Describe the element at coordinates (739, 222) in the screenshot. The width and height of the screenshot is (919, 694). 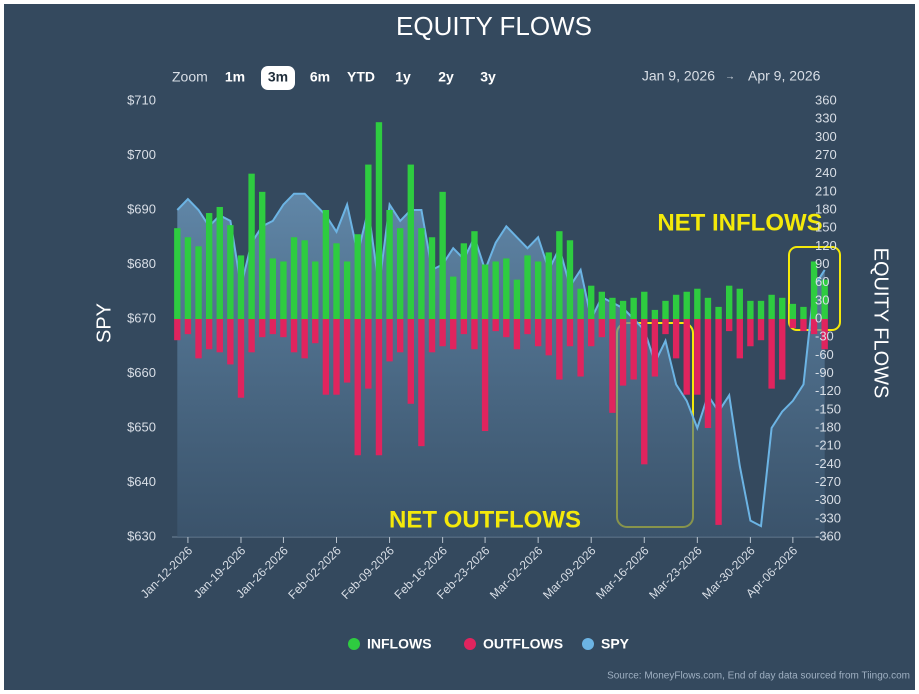
I see `annotation: NET INFLOWS` at that location.